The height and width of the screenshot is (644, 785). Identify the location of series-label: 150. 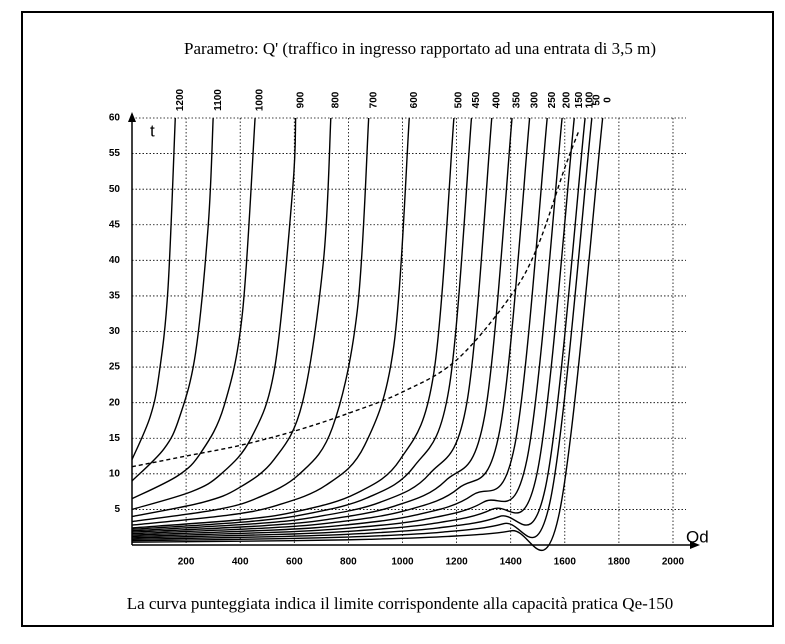
(579, 99).